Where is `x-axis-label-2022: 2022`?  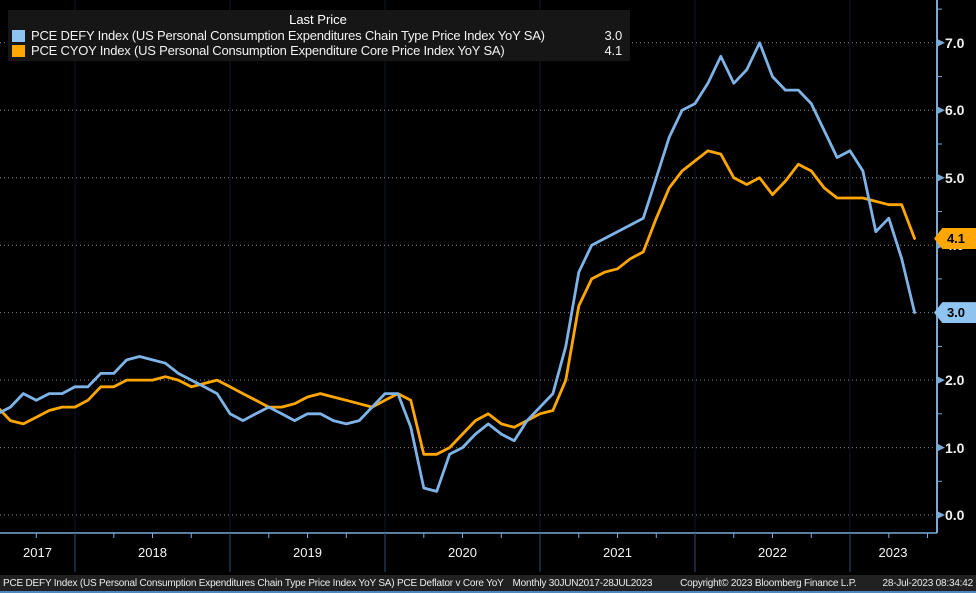 x-axis-label-2022: 2022 is located at coordinates (772, 552).